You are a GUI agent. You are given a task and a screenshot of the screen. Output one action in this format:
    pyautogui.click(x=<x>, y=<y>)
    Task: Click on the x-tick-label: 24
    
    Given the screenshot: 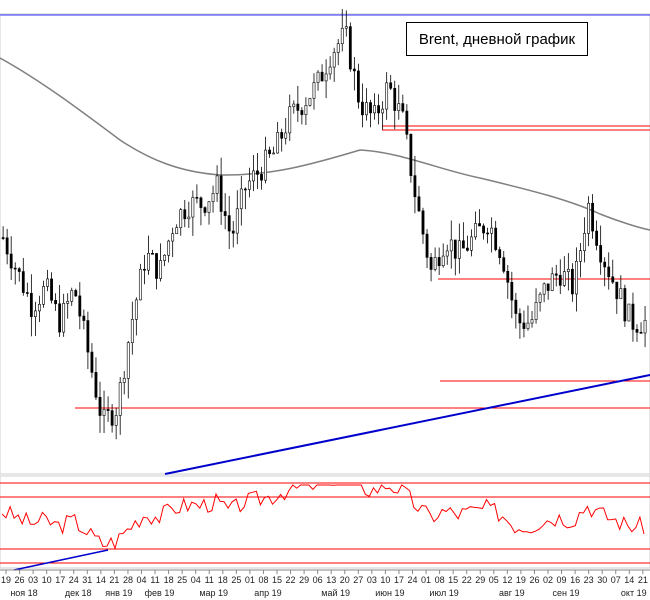 What is the action you would take?
    pyautogui.click(x=412, y=580)
    